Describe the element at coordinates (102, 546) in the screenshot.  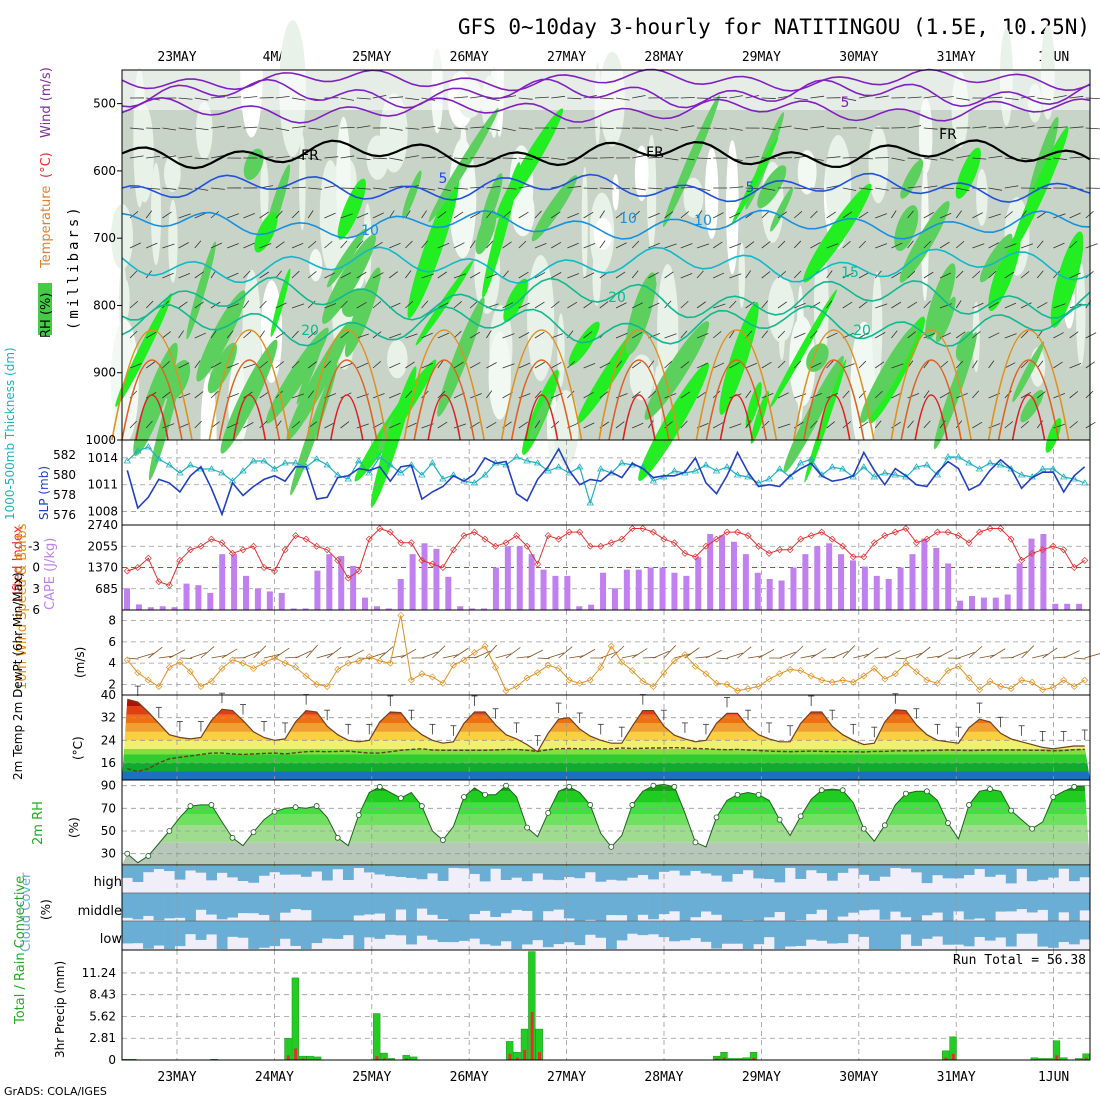
I see `cape-tick-label: 2055` at that location.